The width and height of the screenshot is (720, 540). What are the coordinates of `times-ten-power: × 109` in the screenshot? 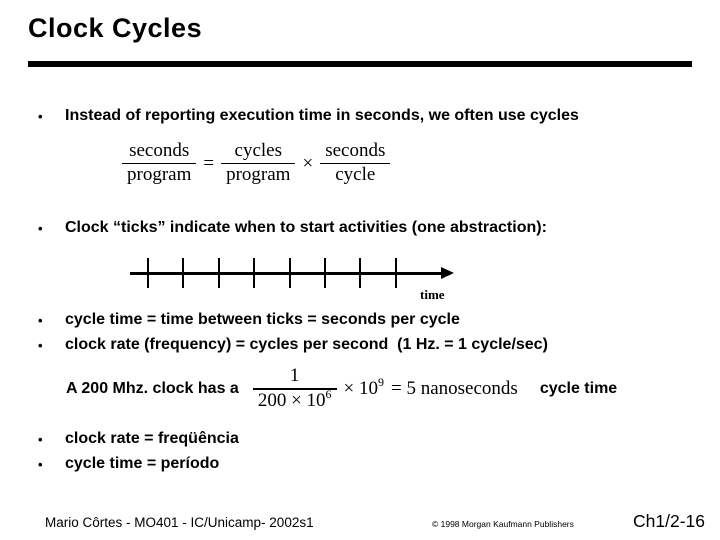 It's located at (364, 387).